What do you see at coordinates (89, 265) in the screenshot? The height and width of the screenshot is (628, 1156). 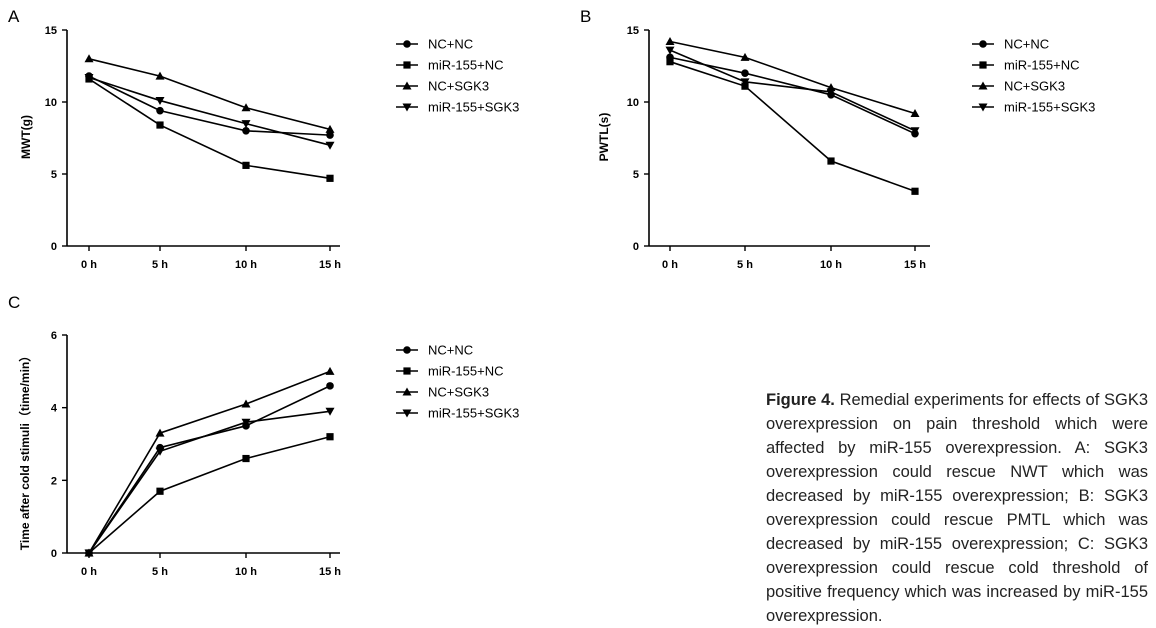 I see `panel-a-x-tick-label: 0 h` at bounding box center [89, 265].